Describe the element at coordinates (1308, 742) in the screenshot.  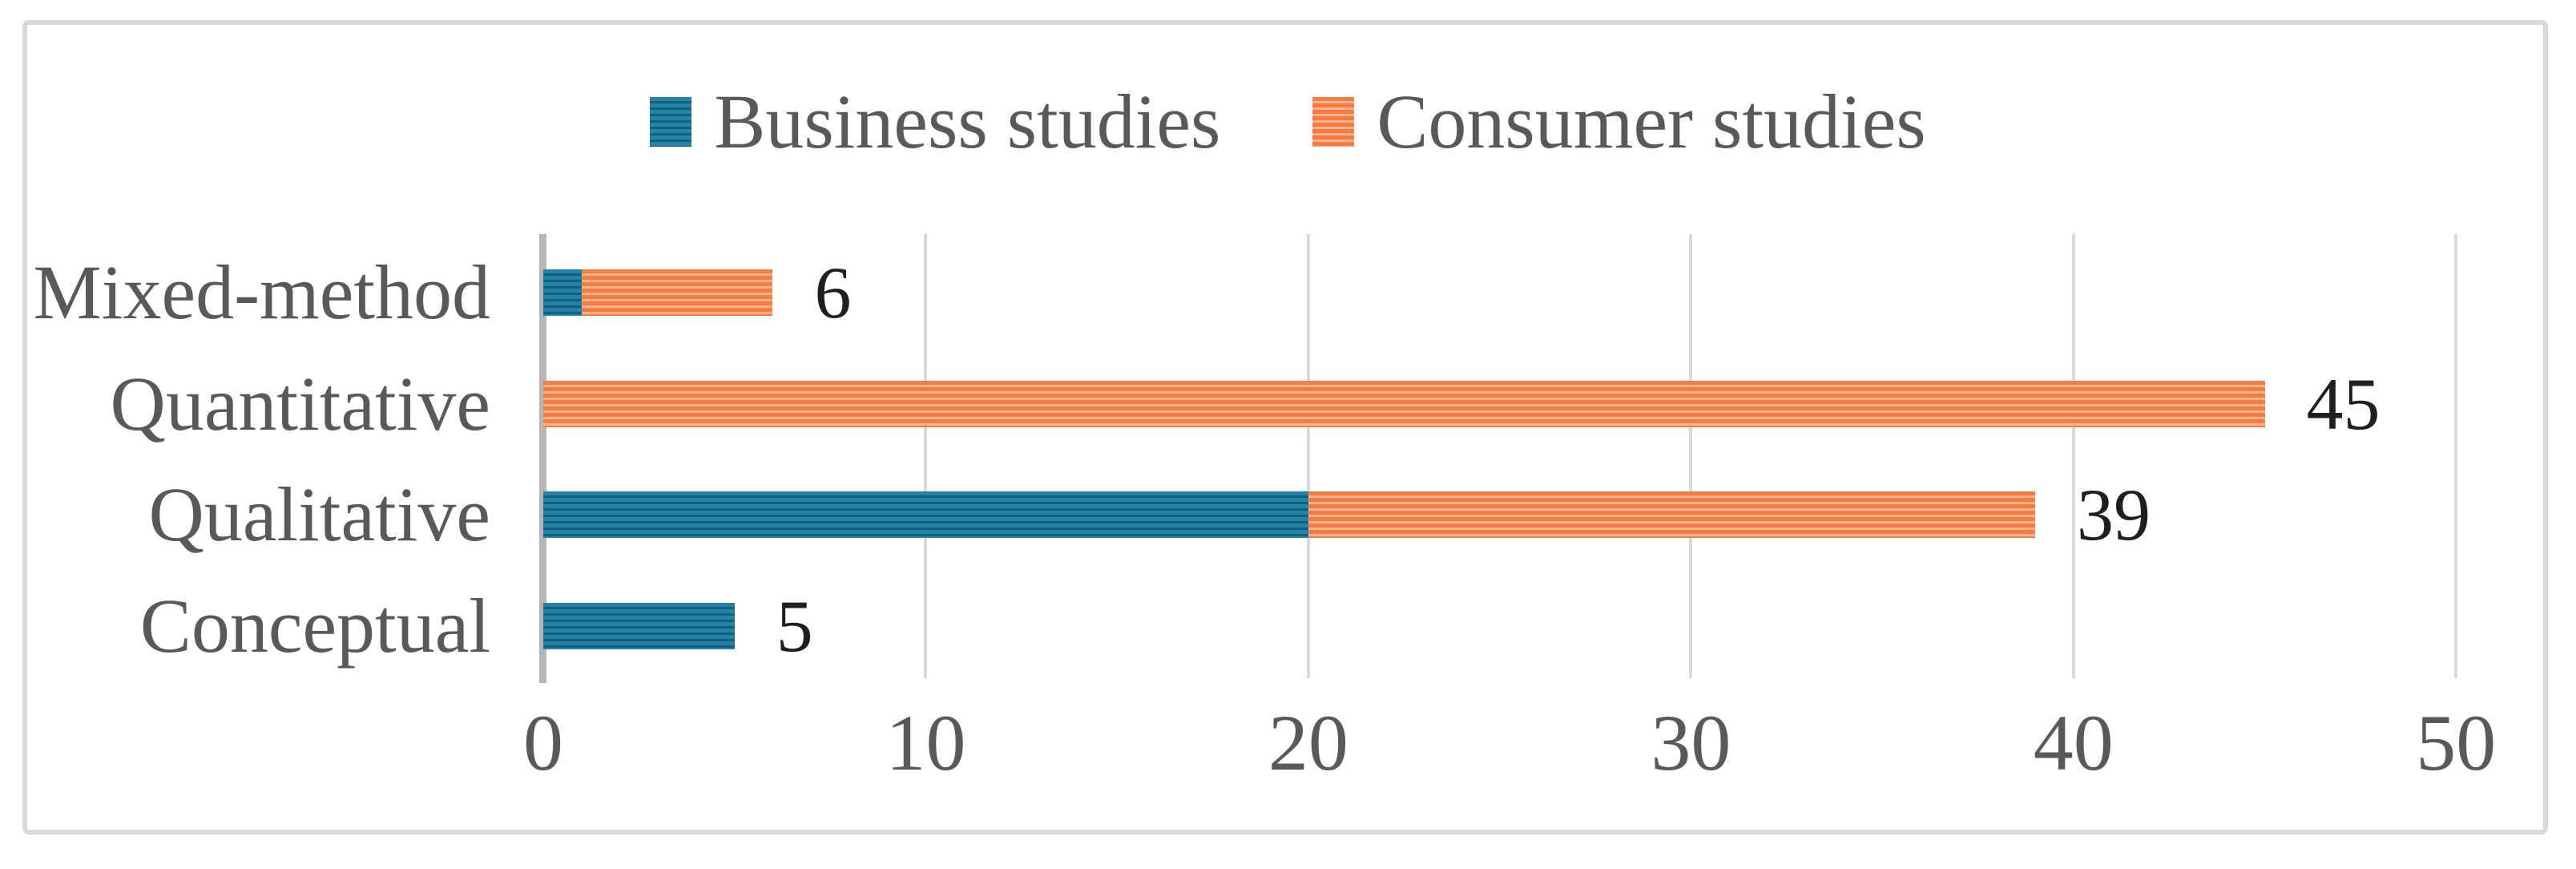
I see `x-tick-label-20: 20` at that location.